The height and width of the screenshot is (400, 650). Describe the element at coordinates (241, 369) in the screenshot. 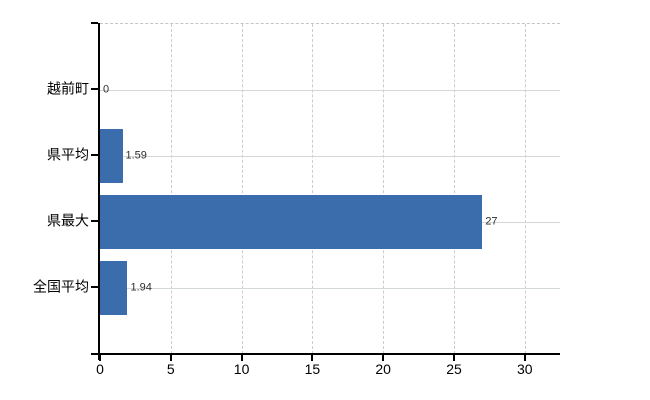

I see `x-tick-label: 10` at that location.